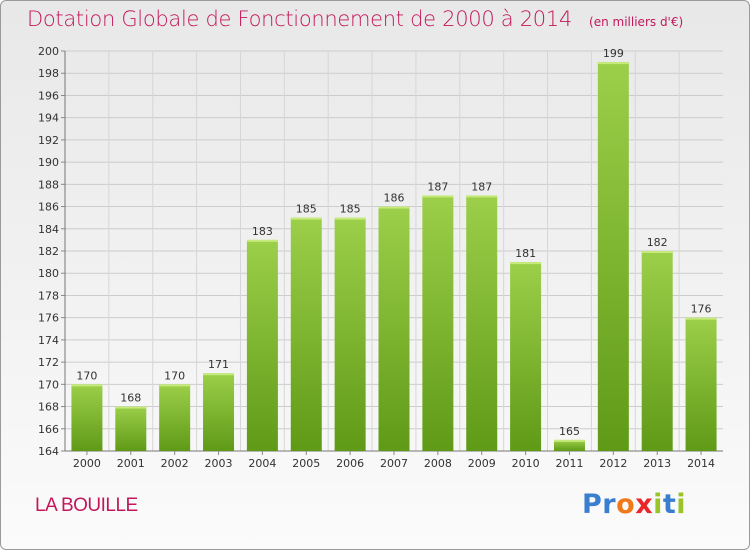 The height and width of the screenshot is (550, 750). Describe the element at coordinates (219, 463) in the screenshot. I see `x-tick-label: 2003` at that location.